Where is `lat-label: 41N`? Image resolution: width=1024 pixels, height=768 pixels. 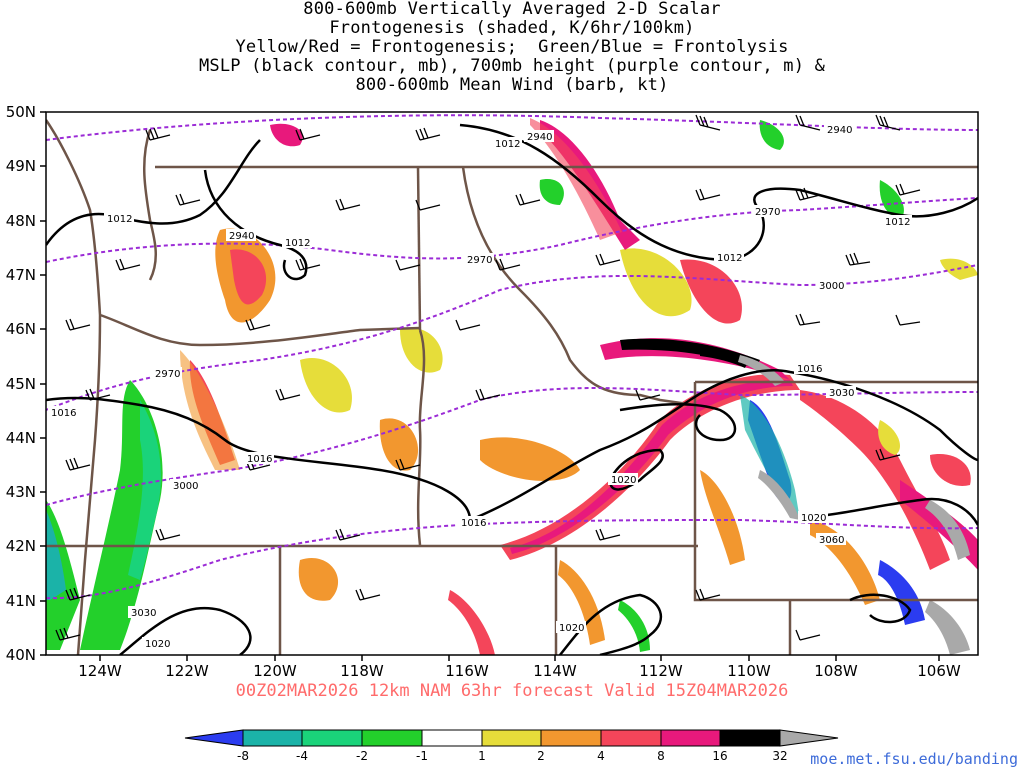
lat-label: 41N is located at coordinates (21, 601).